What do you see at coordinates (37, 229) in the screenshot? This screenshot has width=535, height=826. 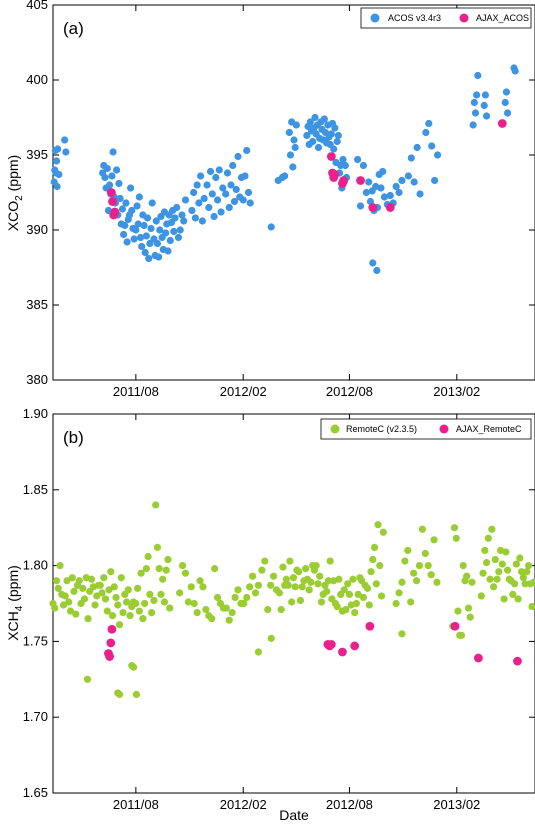 I see `panel-a-ytick-label: 390` at bounding box center [37, 229].